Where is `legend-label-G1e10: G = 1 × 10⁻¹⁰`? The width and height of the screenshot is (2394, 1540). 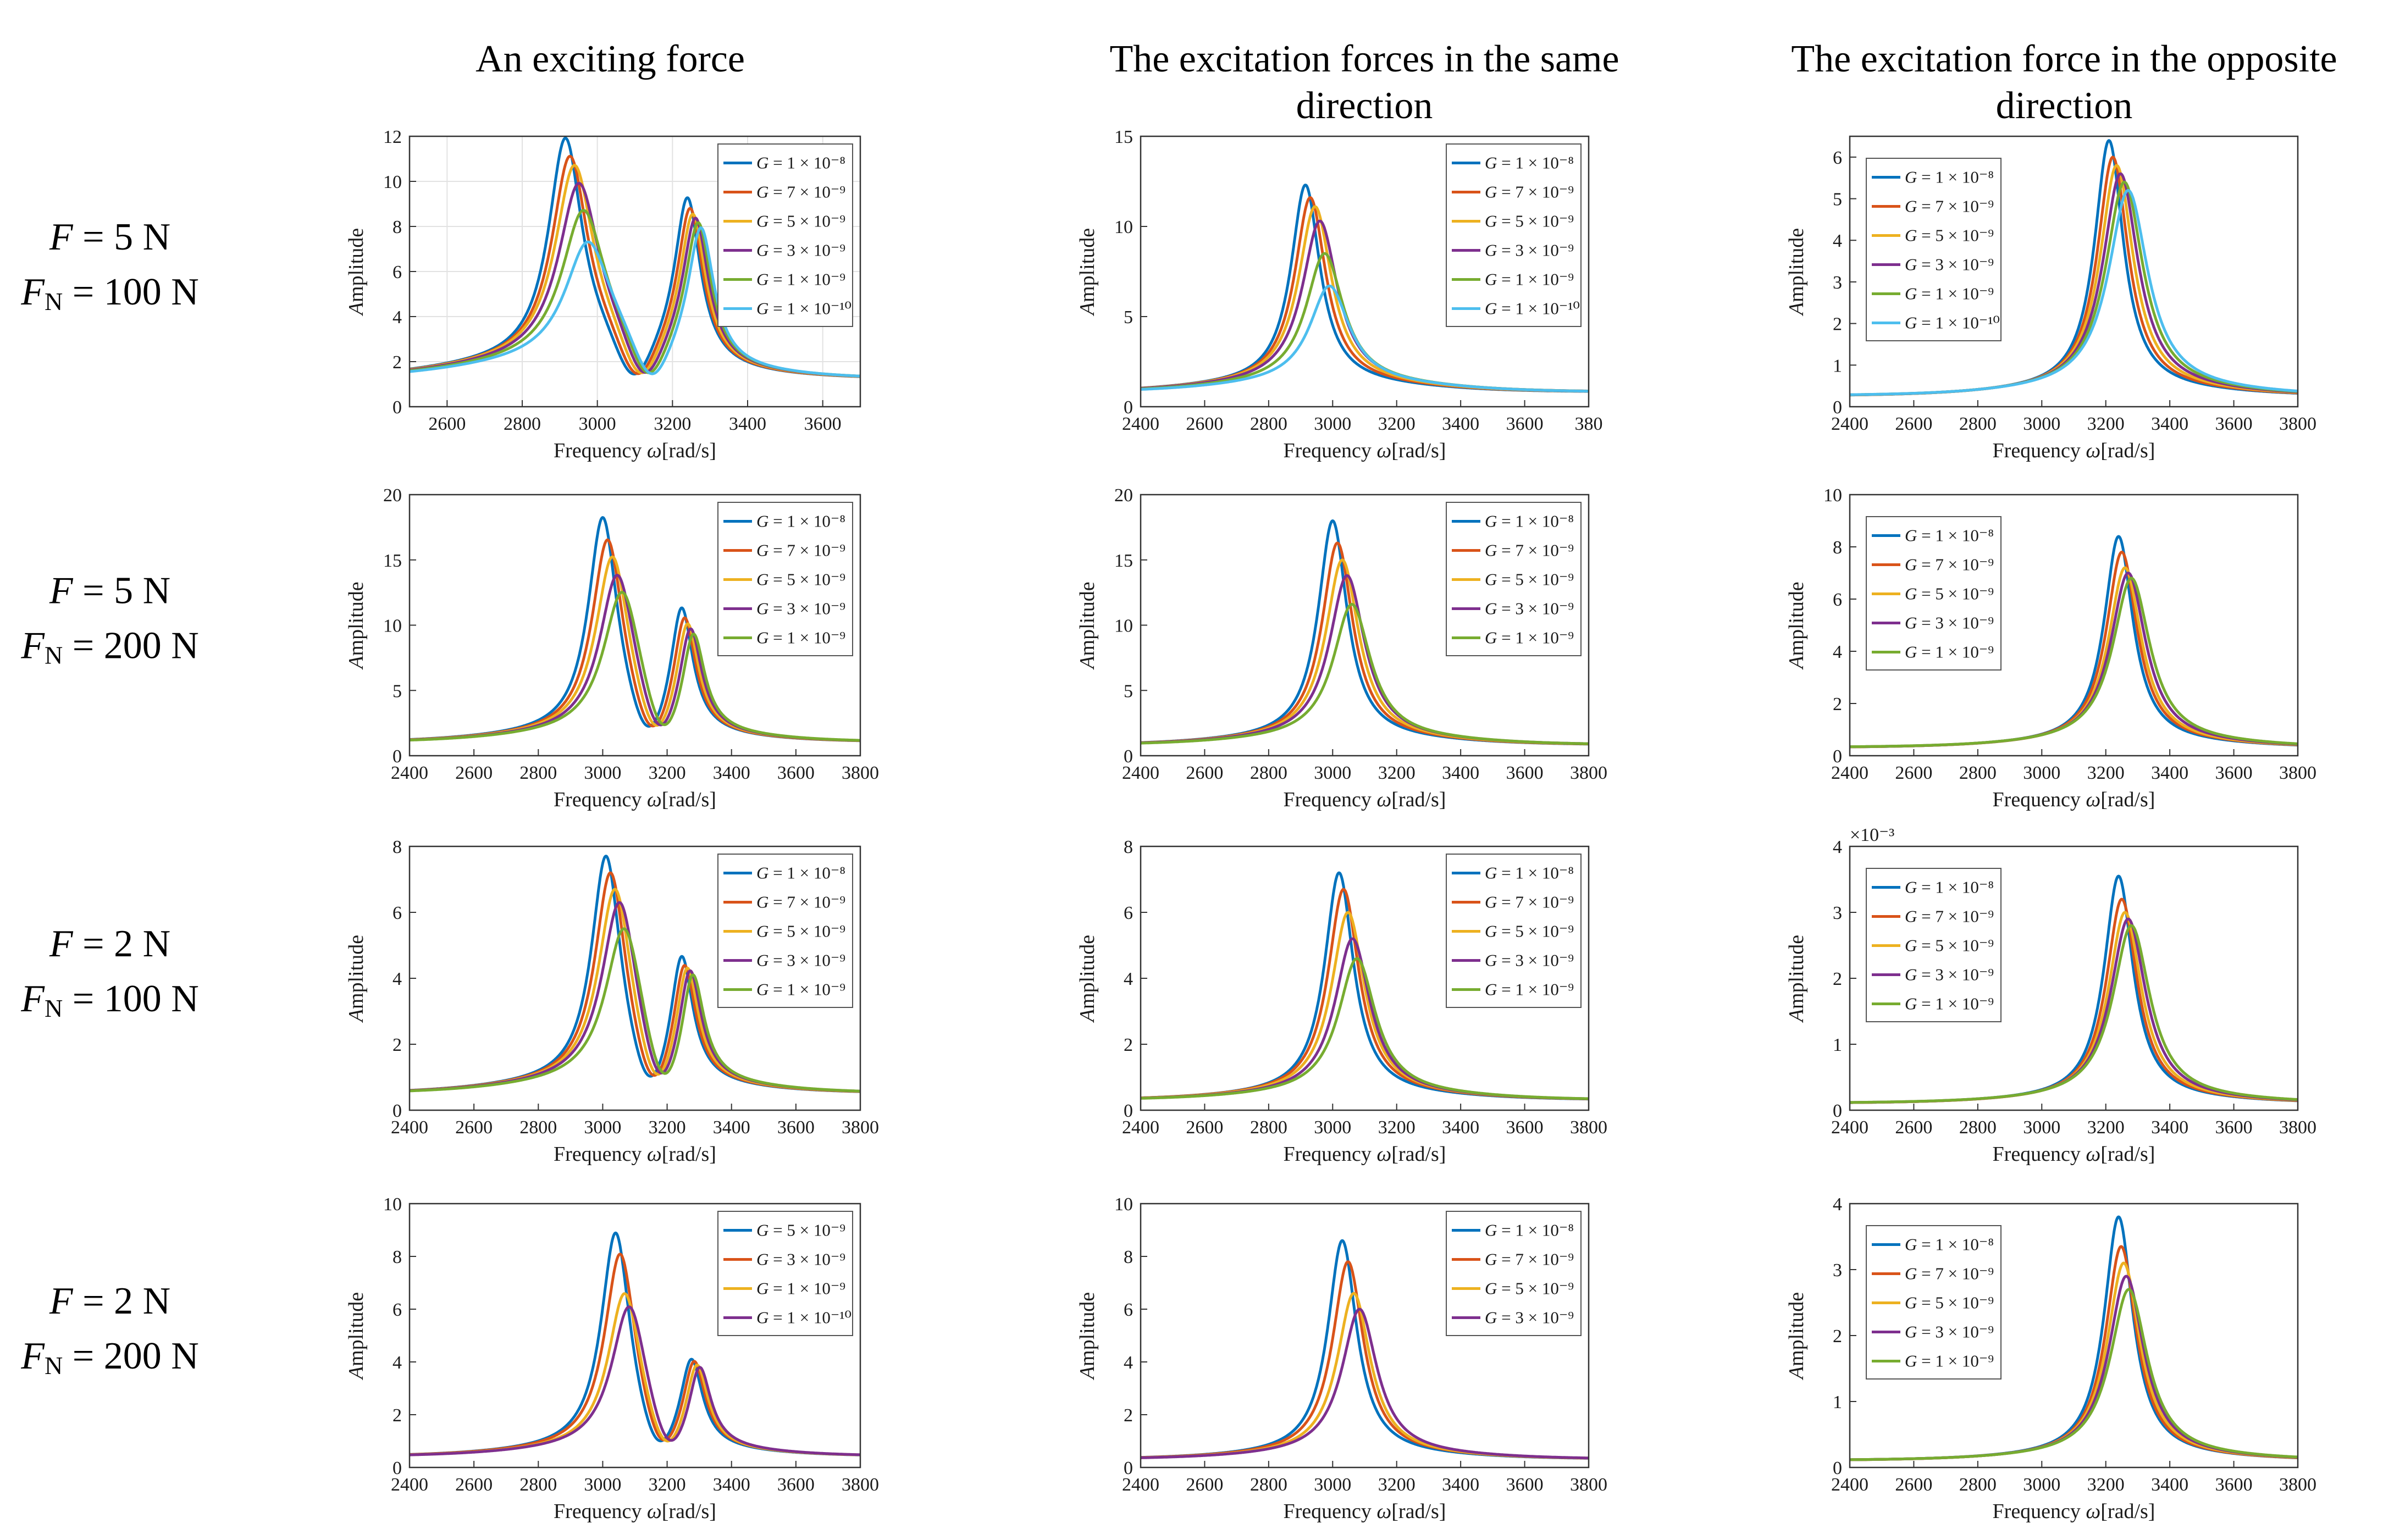 legend-label-G1e10: G = 1 × 10⁻¹⁰ is located at coordinates (804, 1317).